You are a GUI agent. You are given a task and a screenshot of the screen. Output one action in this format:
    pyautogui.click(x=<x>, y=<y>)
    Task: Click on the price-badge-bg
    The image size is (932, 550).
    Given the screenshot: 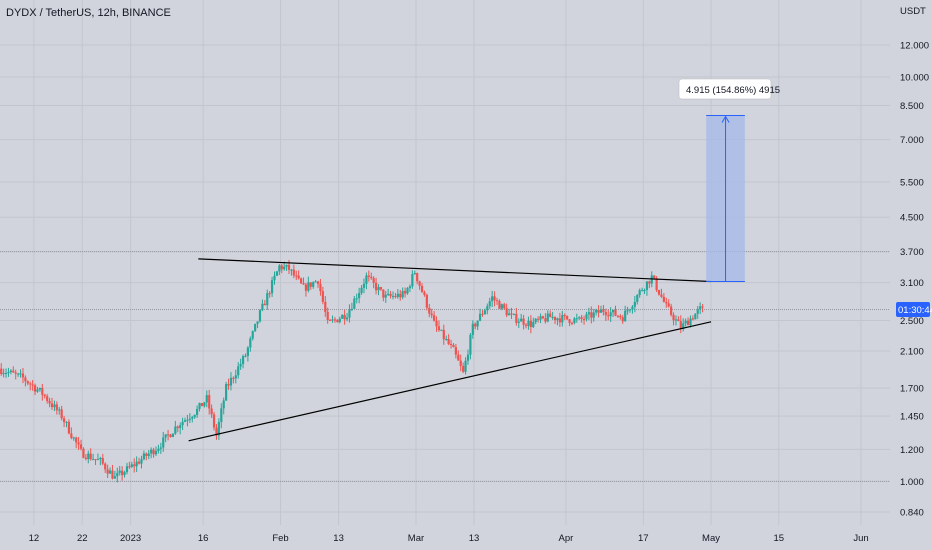 What is the action you would take?
    pyautogui.click(x=913, y=310)
    